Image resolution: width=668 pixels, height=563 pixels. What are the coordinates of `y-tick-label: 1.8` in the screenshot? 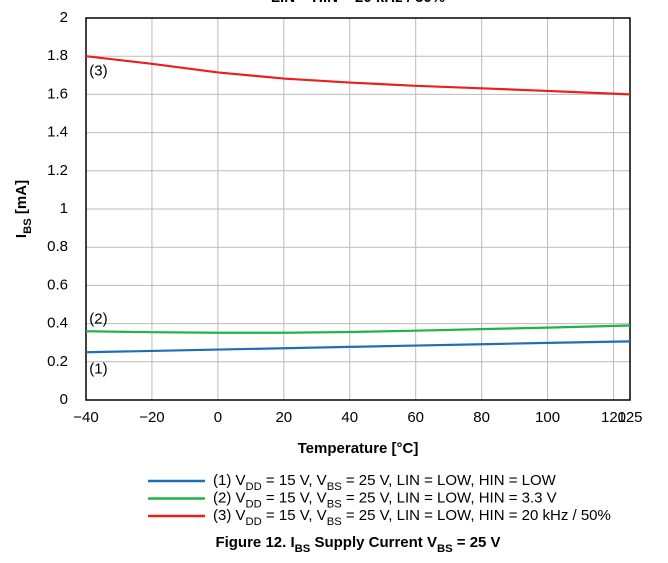 It's located at (57, 55).